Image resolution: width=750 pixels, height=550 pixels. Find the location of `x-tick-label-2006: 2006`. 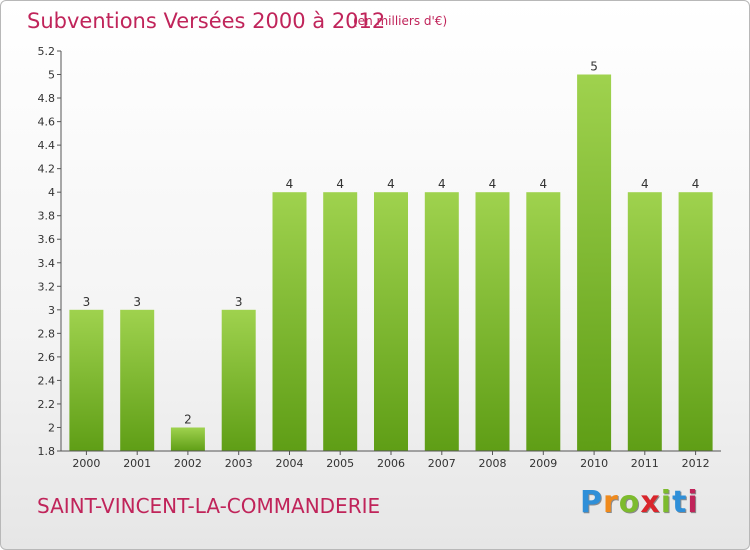

x-tick-label-2006: 2006 is located at coordinates (391, 463).